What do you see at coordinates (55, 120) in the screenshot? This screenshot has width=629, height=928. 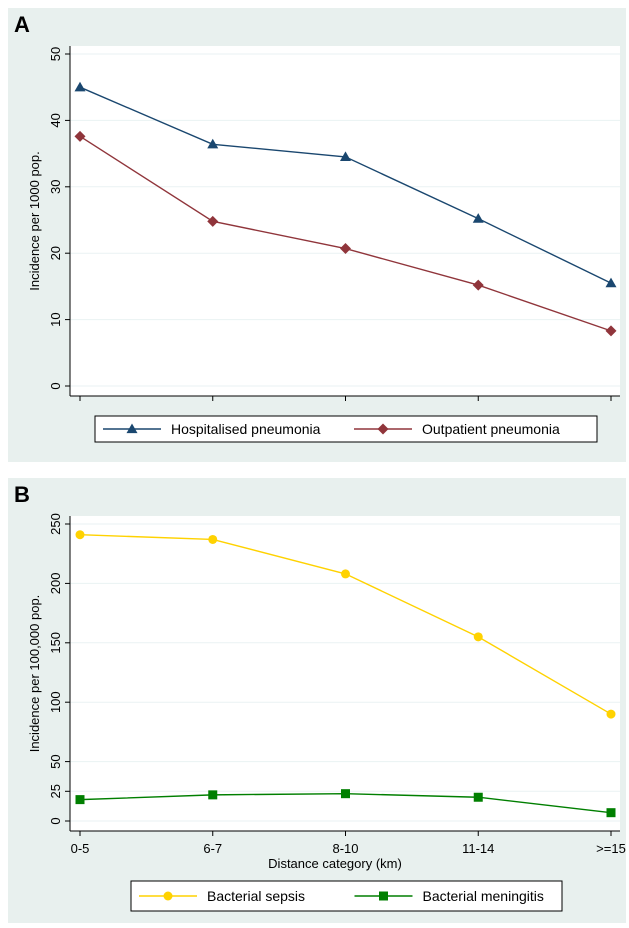 I see `y-tick-label: 40` at bounding box center [55, 120].